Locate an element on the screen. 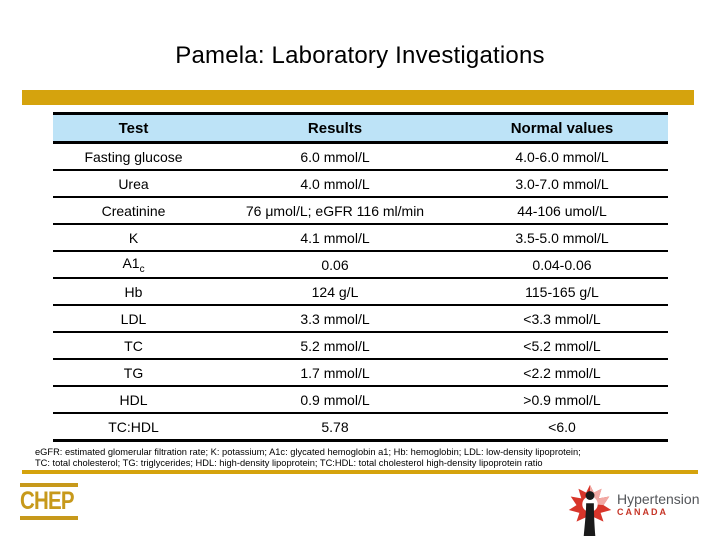 This screenshot has height=540, width=720. hypertension-canada-logo: Hypertension CANADA is located at coordinates (633, 510).